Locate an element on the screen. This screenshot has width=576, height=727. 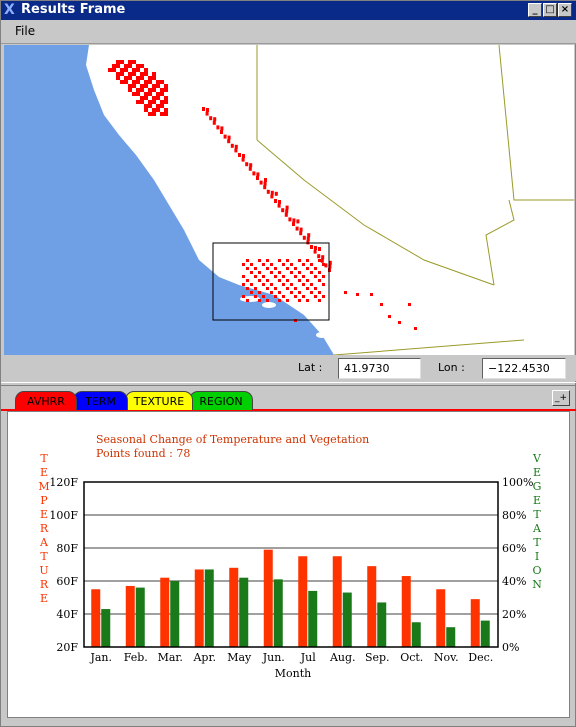
pane-divider is located at coordinates (288, 384).